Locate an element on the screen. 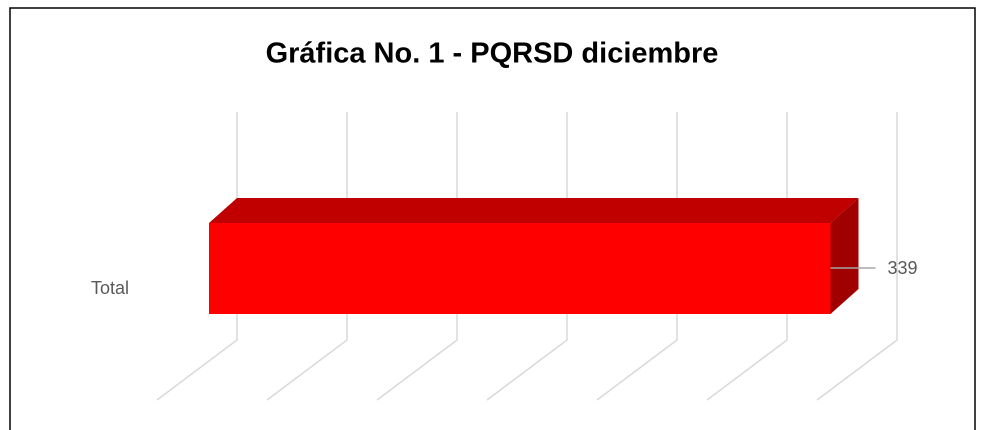 The image size is (985, 430). data-label: 339 is located at coordinates (903, 268).